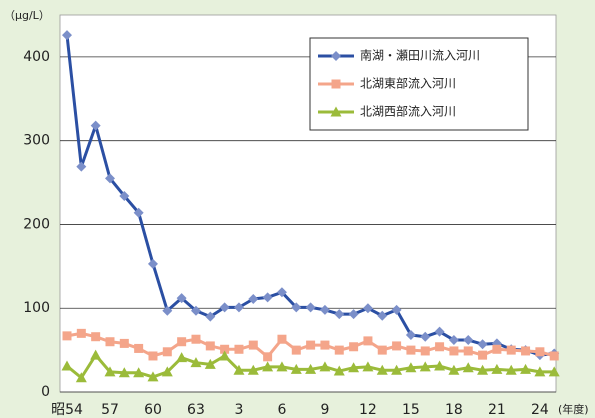 The height and width of the screenshot is (418, 595). Describe the element at coordinates (420, 55) in the screenshot. I see `legend-label: 南湖・瀬田川流入河川` at that location.